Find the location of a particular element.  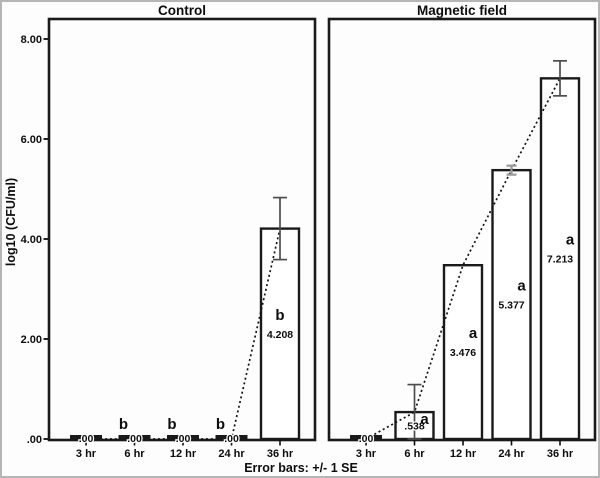

y-axis-tick-label: 4.00 is located at coordinates (31, 240).